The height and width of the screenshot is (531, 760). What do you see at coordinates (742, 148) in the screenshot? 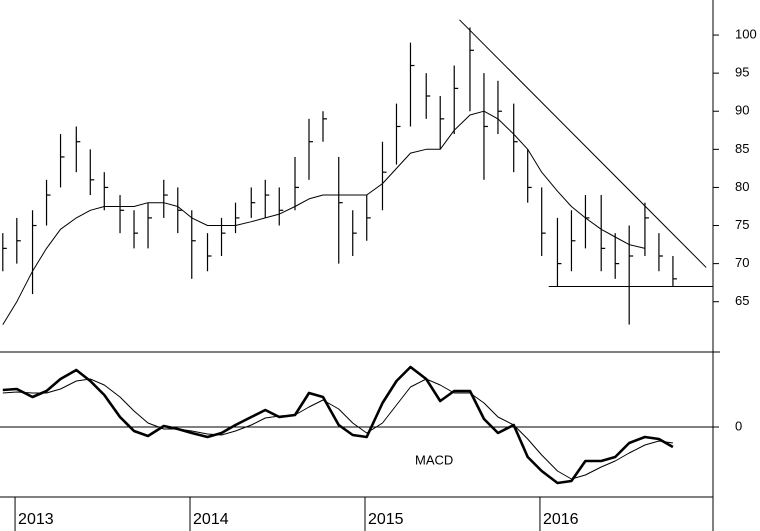
I see `y-tick-label: 85` at bounding box center [742, 148].